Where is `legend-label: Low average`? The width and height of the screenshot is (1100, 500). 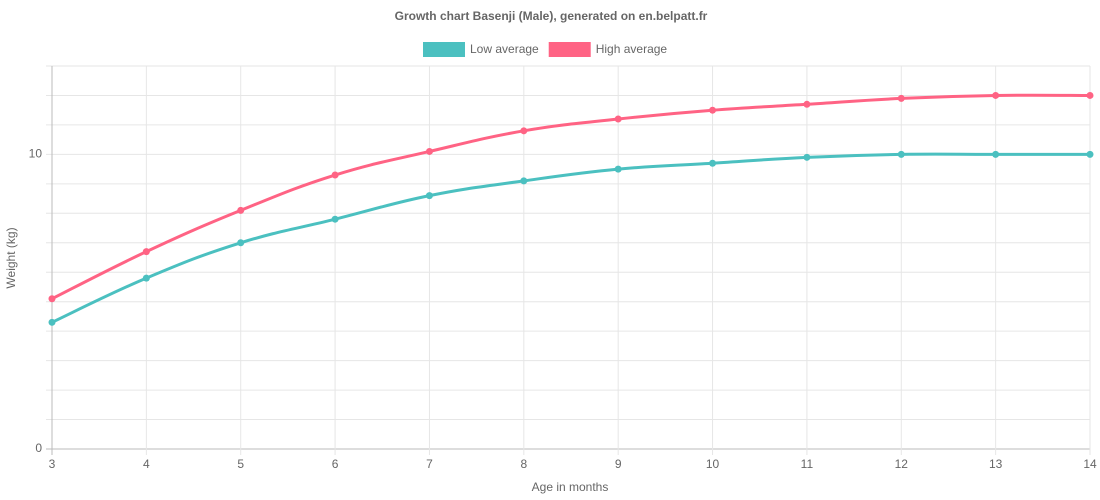 legend-label: Low average is located at coordinates (504, 49).